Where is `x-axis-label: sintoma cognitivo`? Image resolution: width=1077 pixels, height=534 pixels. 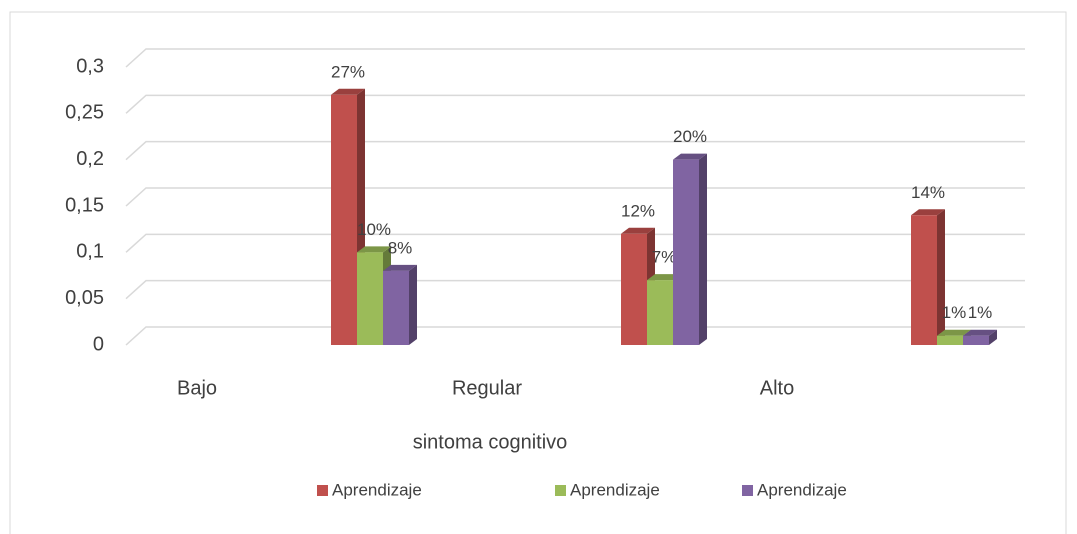 x-axis-label: sintoma cognitivo is located at coordinates (490, 442).